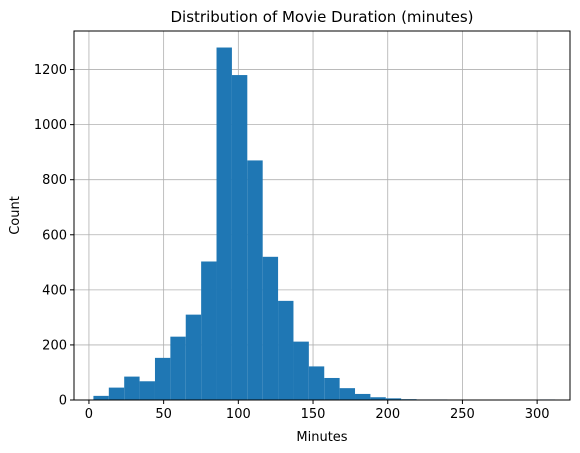 The height and width of the screenshot is (453, 580). What do you see at coordinates (54, 180) in the screenshot?
I see `y-tick-label: 800` at bounding box center [54, 180].